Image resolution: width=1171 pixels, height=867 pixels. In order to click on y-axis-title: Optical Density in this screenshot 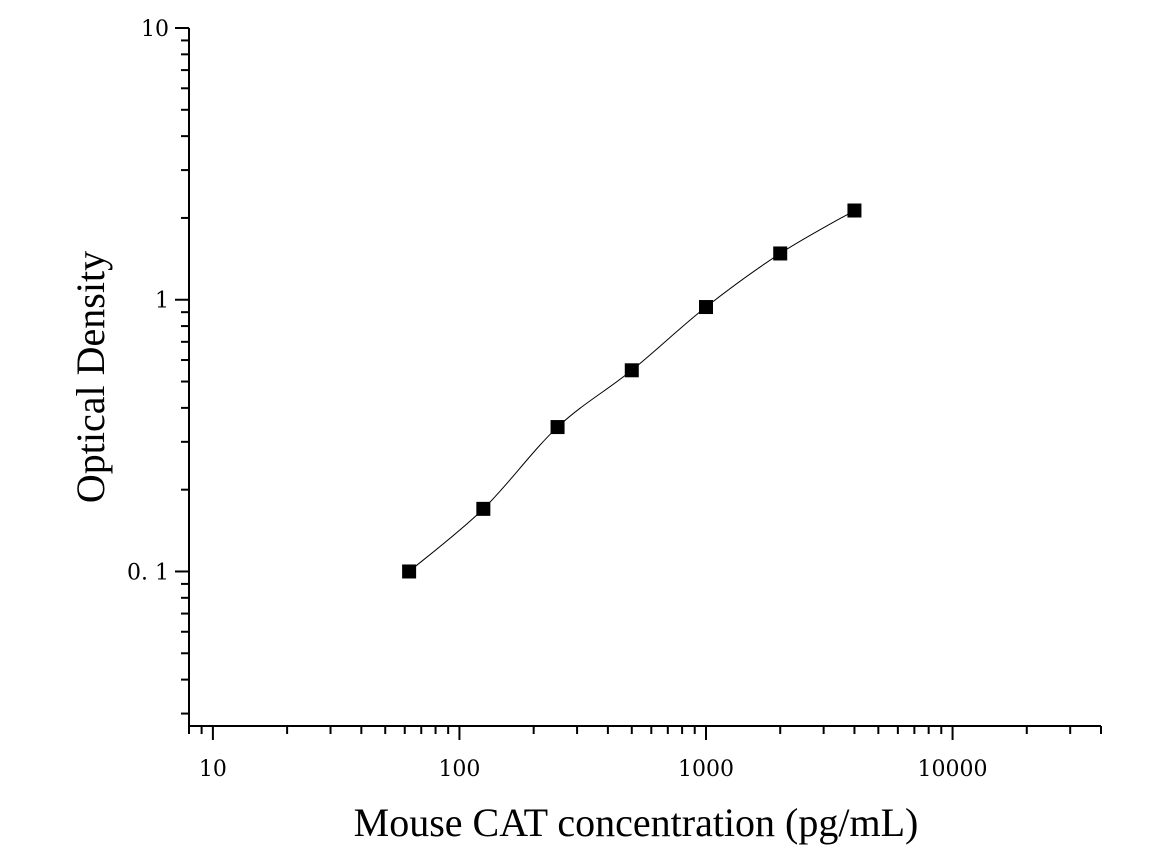, I will do `click(90, 377)`.